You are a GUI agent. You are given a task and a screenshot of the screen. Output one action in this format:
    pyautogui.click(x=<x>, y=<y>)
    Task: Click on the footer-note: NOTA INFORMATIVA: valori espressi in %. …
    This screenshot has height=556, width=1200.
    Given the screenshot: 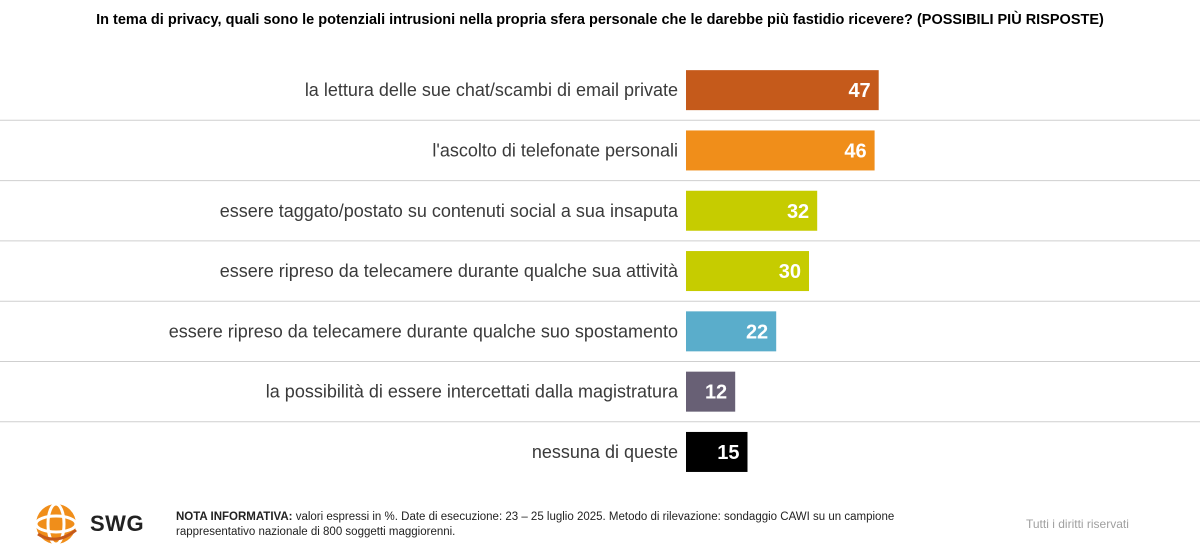 What is the action you would take?
    pyautogui.click(x=576, y=525)
    